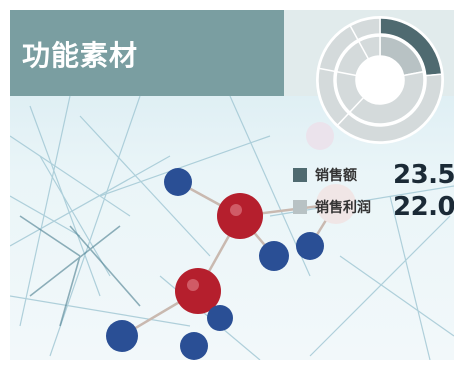  Describe the element at coordinates (336, 176) in the screenshot. I see `legend-label-sales: 销售额` at that location.